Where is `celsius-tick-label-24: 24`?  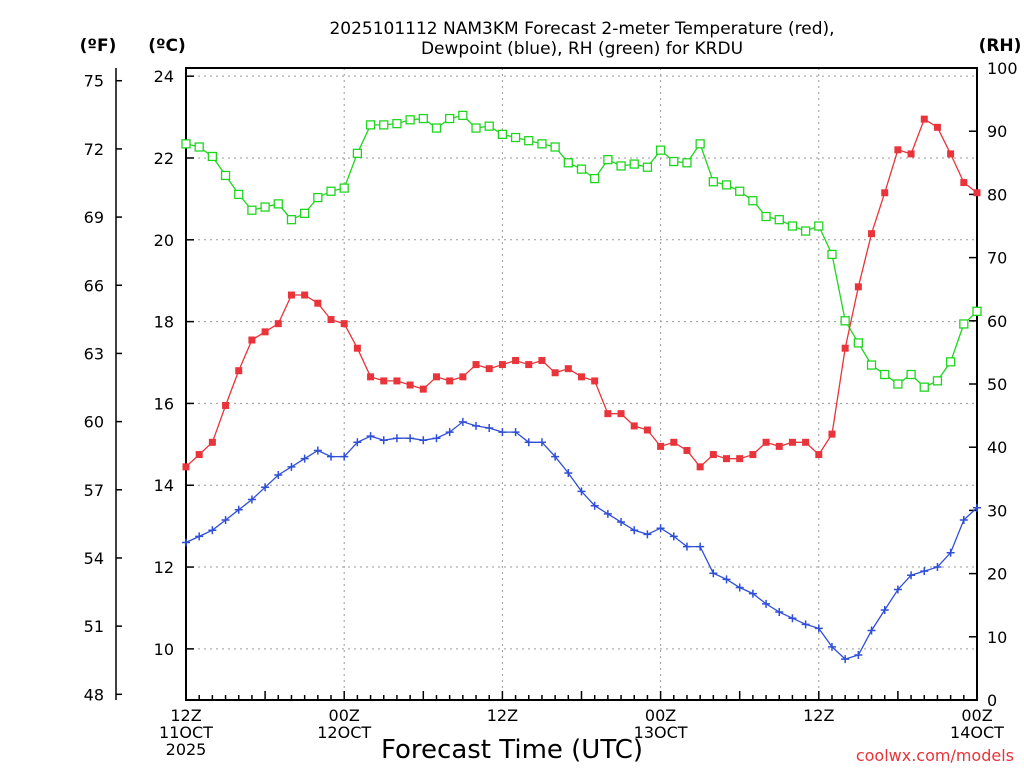
celsius-tick-label-24: 24 is located at coordinates (164, 76).